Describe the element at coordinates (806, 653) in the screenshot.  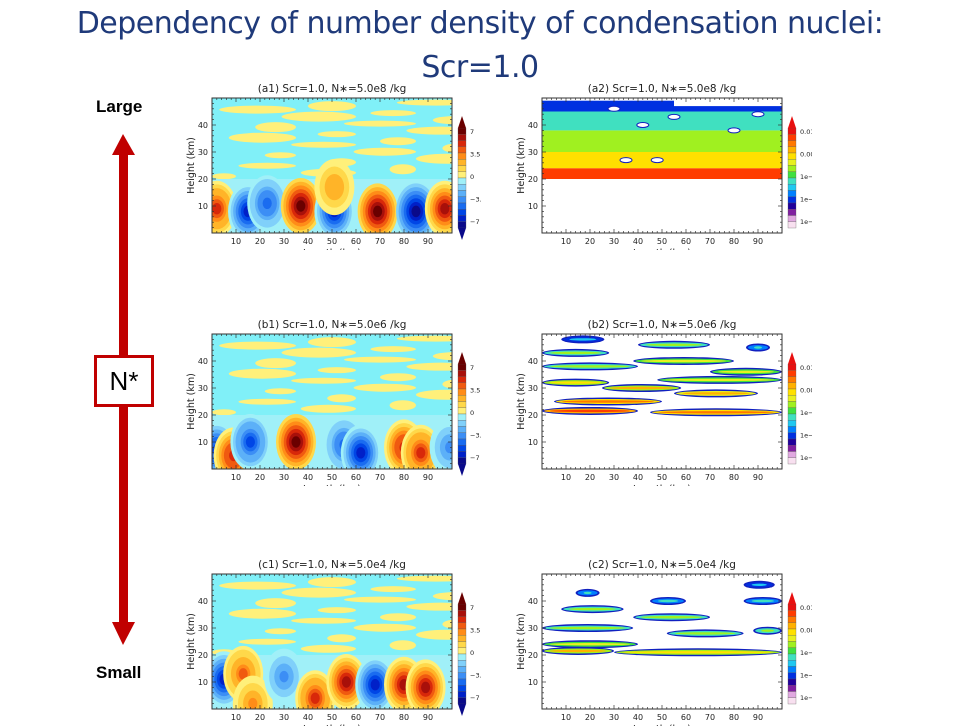
I see `colorbar-tick-label: 1e−4` at that location.